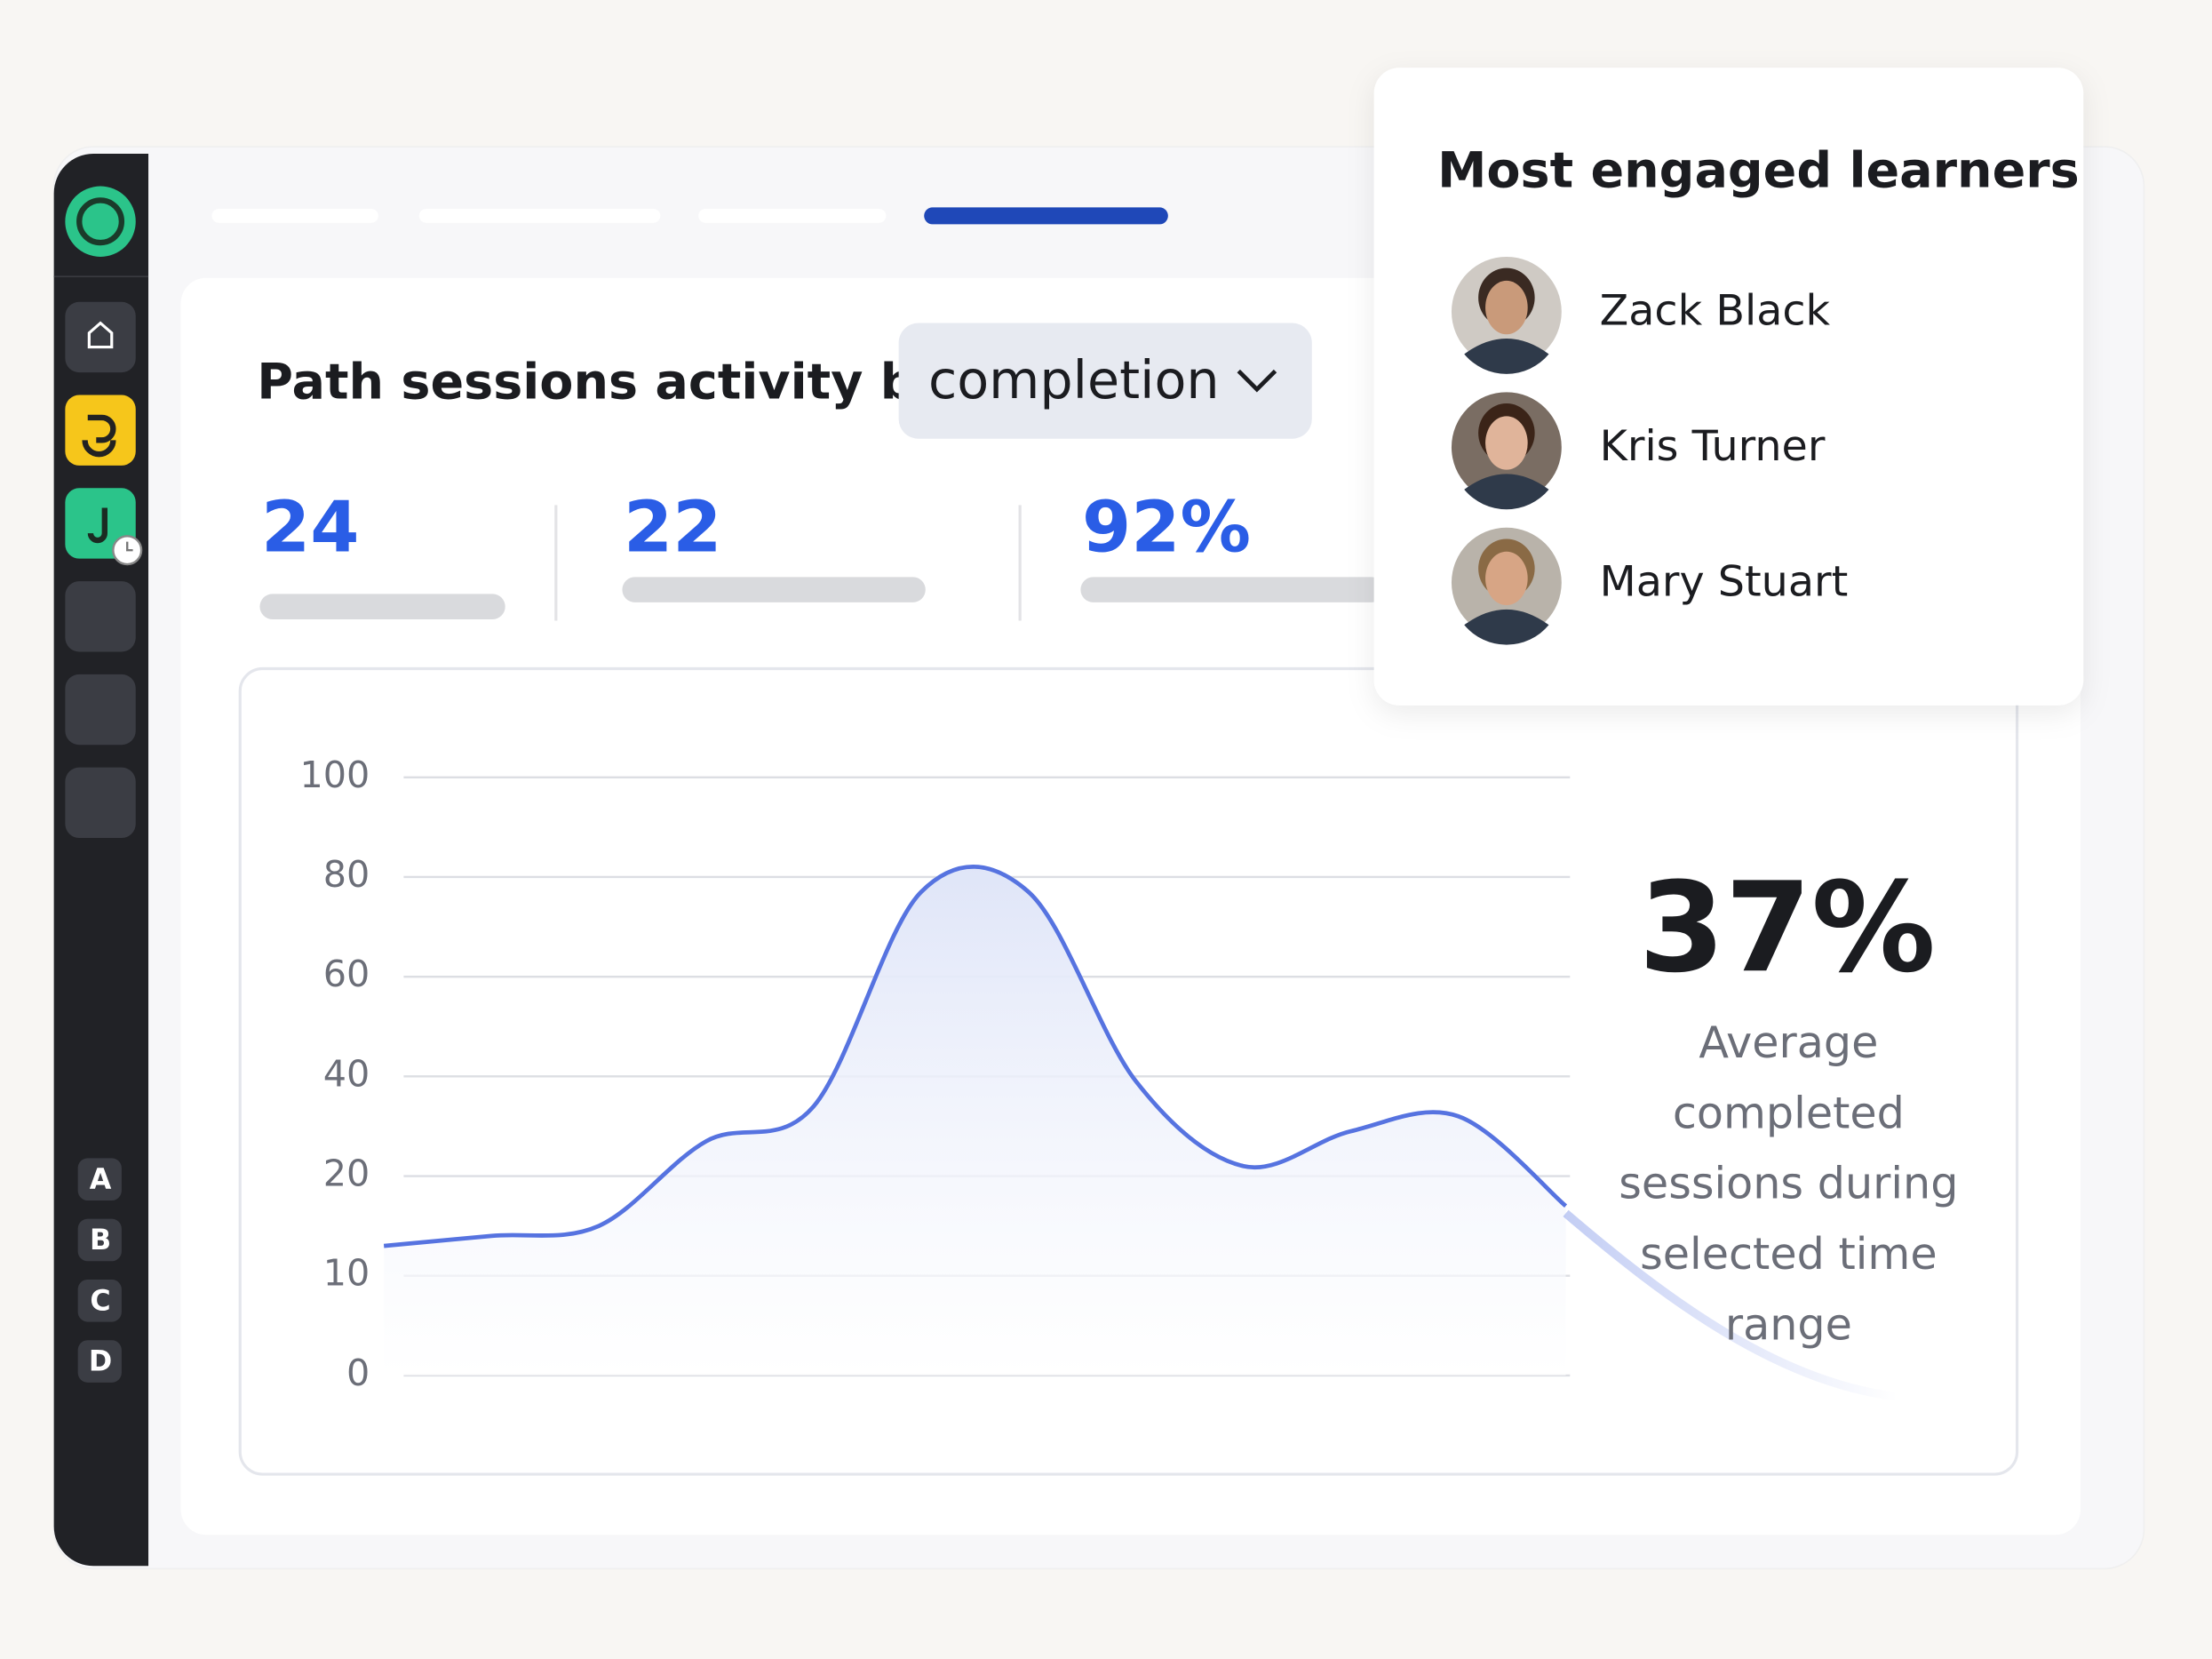 This screenshot has width=2212, height=1659. I want to click on stat-value: 22, so click(673, 526).